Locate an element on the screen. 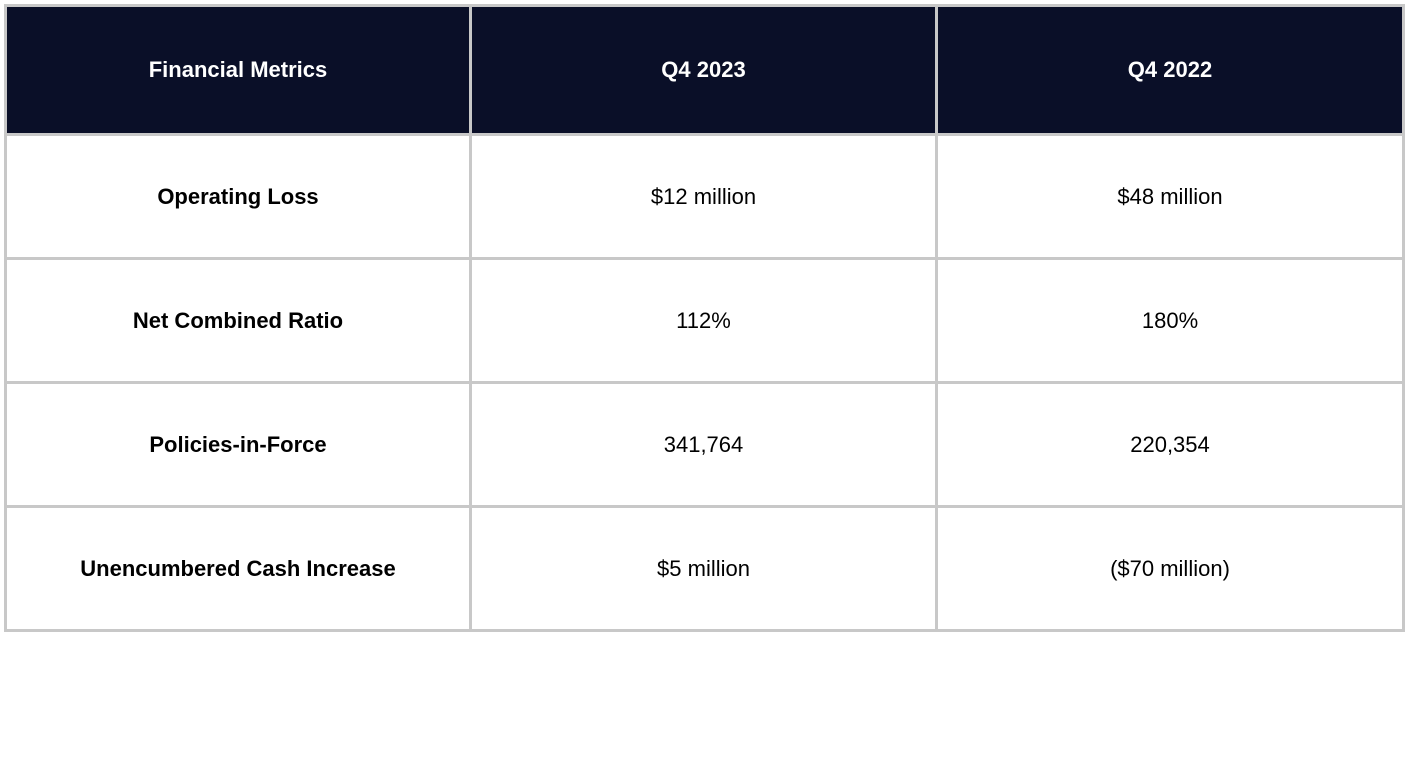 This screenshot has width=1409, height=762. row-label-net-combined-ratio: Net Combined Ratio is located at coordinates (238, 320).